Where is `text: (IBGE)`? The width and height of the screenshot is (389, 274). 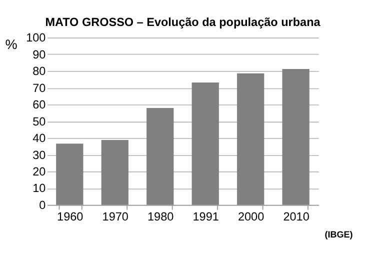
text: (IBGE) is located at coordinates (338, 234).